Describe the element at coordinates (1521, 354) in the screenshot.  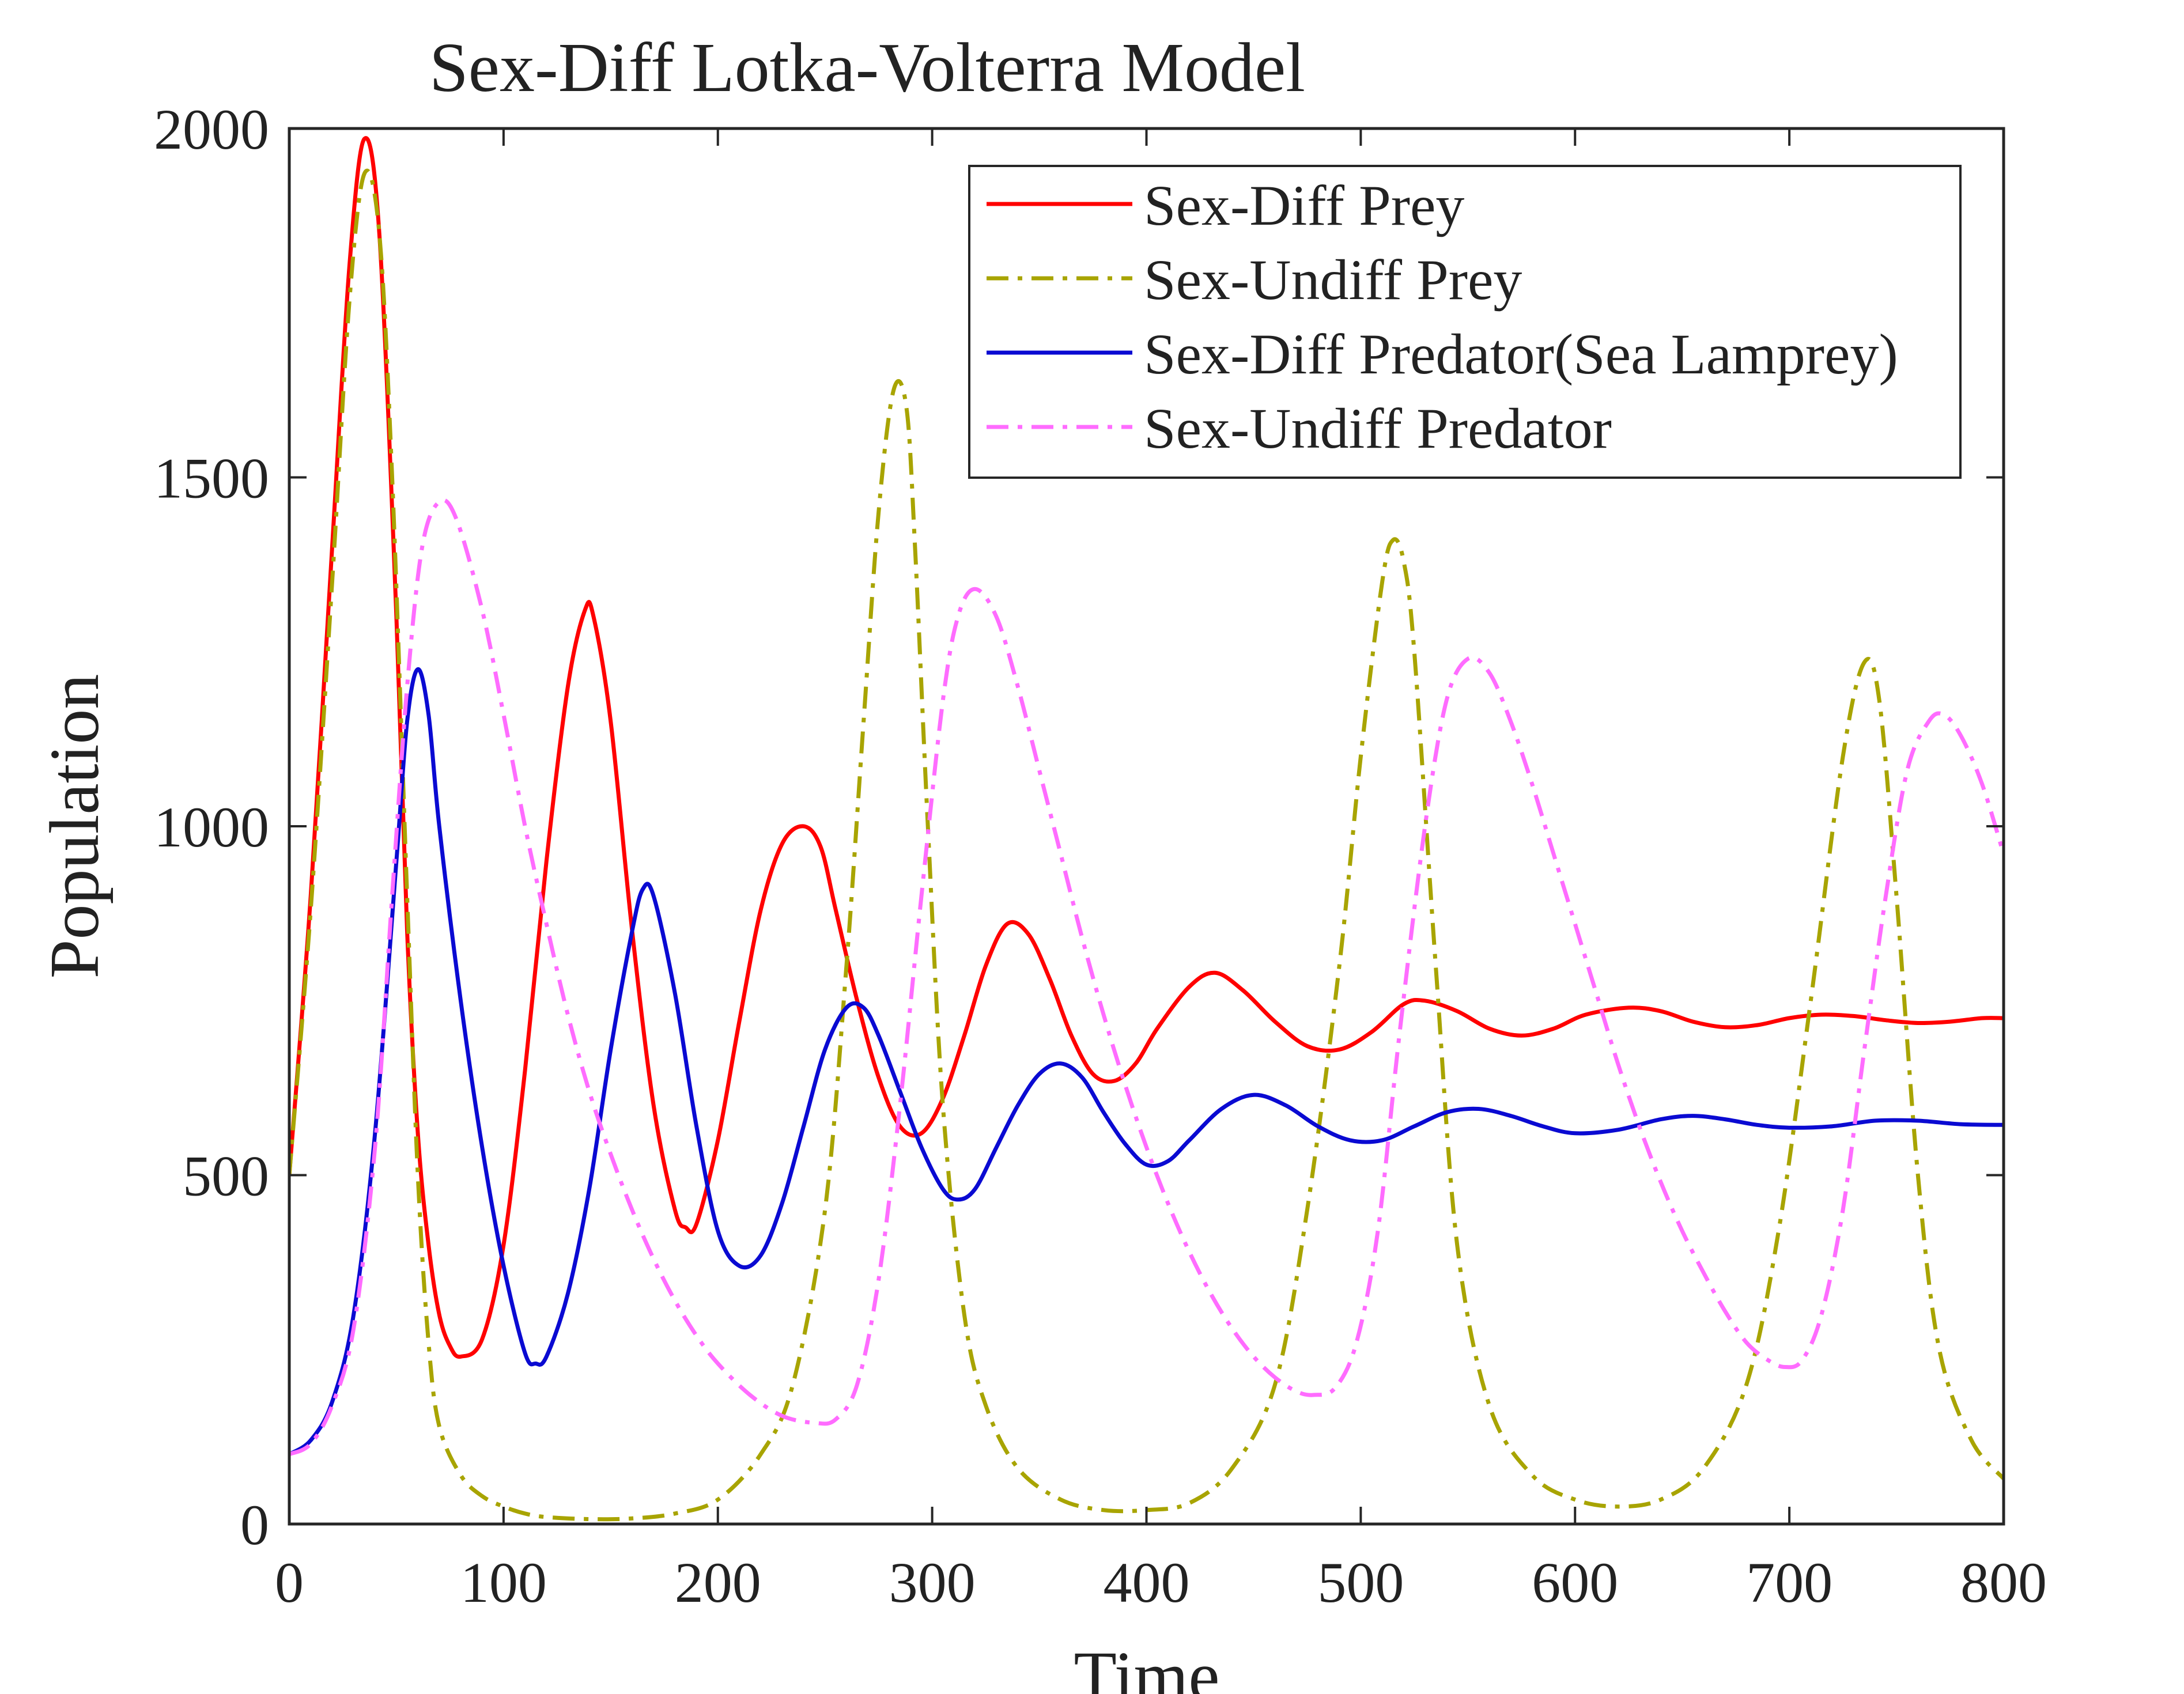
I see `legend-label: Sex-Diff Predator(Sea Lamprey)` at that location.